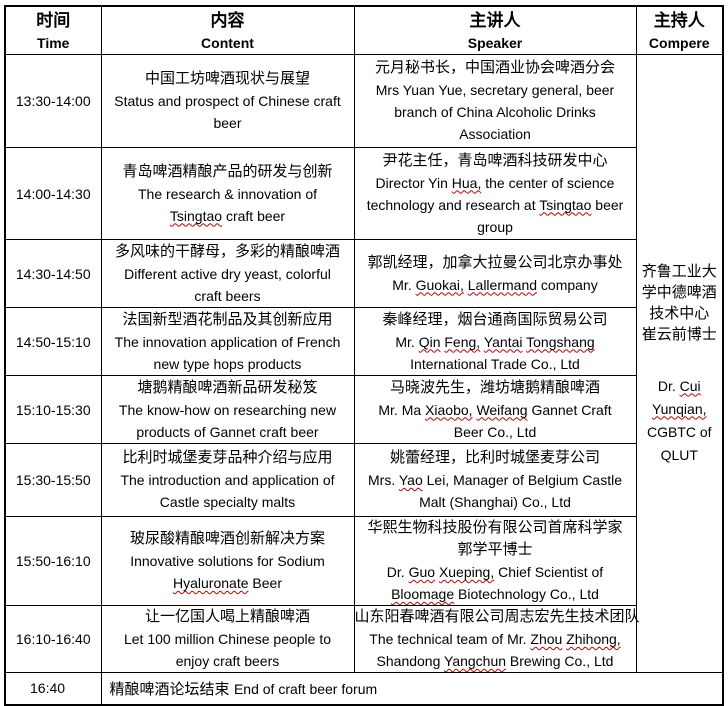  What do you see at coordinates (495, 134) in the screenshot?
I see `speaker-line-en: Association` at bounding box center [495, 134].